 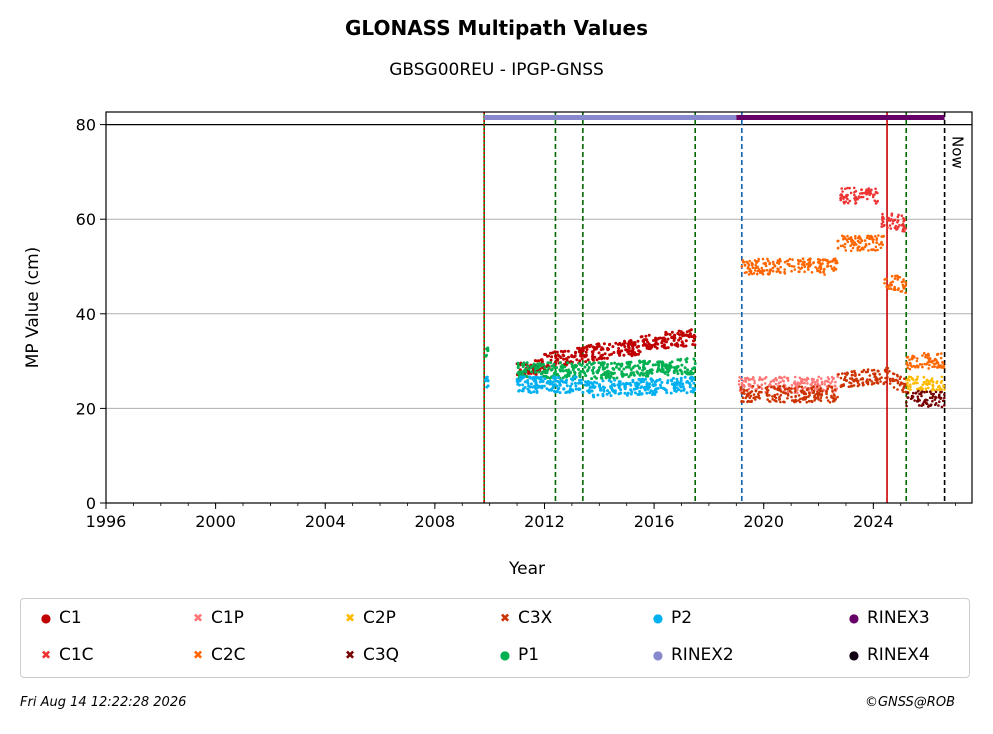 I want to click on x-tick-label: 1996, so click(x=106, y=521).